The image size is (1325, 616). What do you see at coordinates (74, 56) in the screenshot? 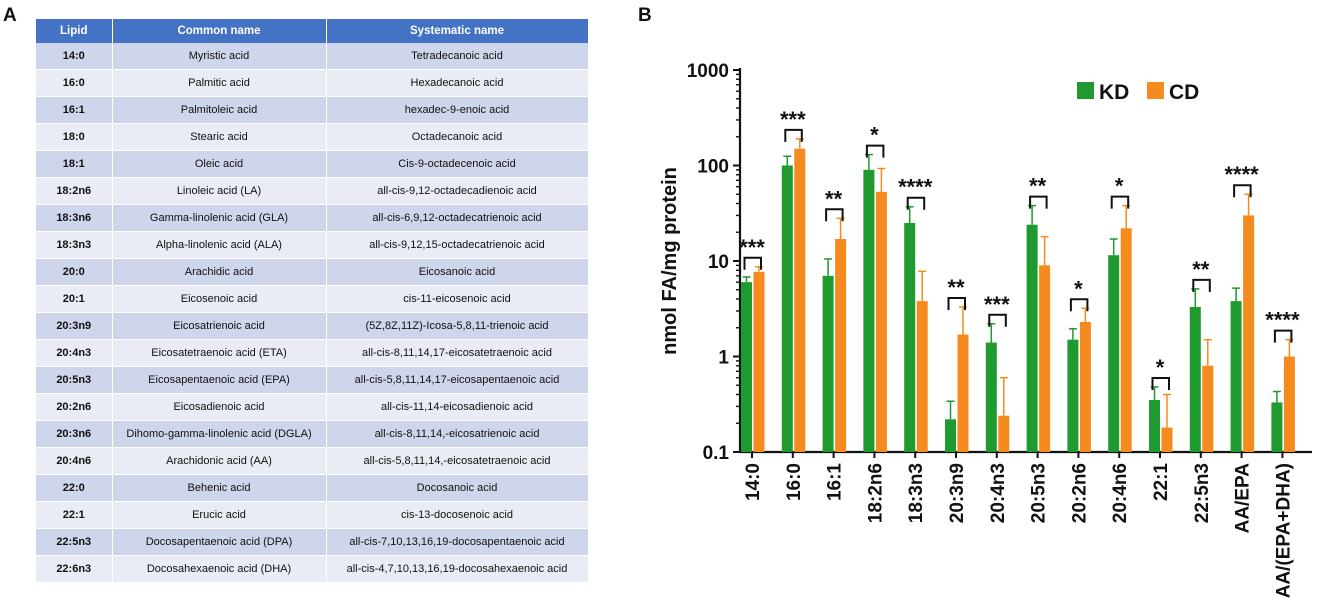
I see `lipid-cell: 14:0` at bounding box center [74, 56].